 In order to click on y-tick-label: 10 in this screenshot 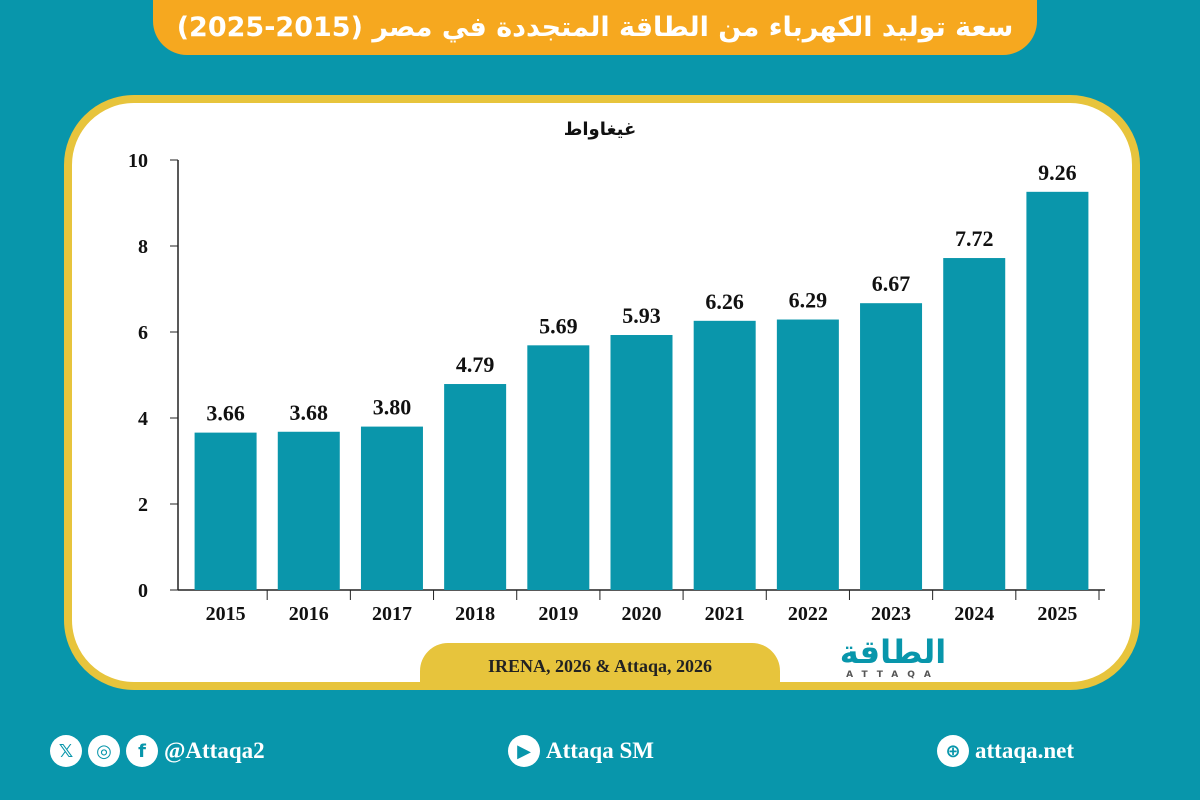, I will do `click(138, 161)`.